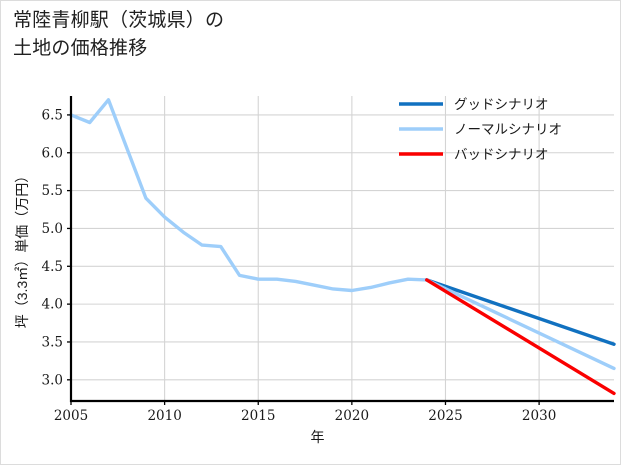  Describe the element at coordinates (52, 229) in the screenshot. I see `y-tick-label: 5.0` at that location.